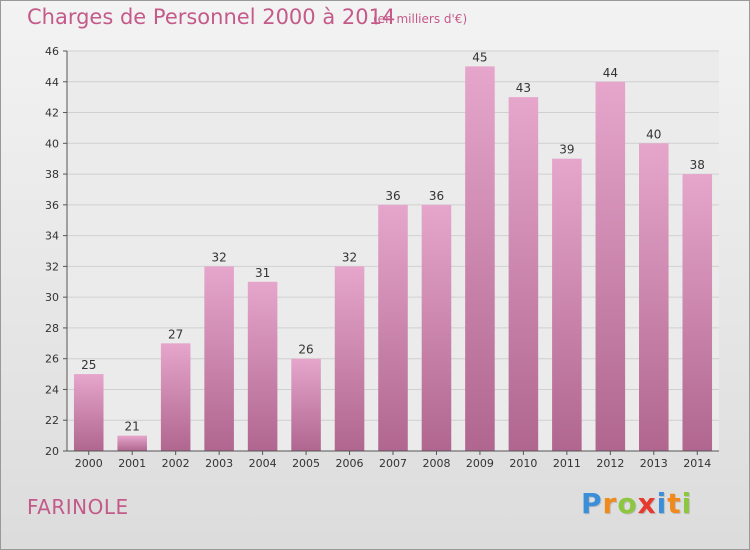 This screenshot has height=550, width=750. I want to click on bar-2005, so click(306, 404).